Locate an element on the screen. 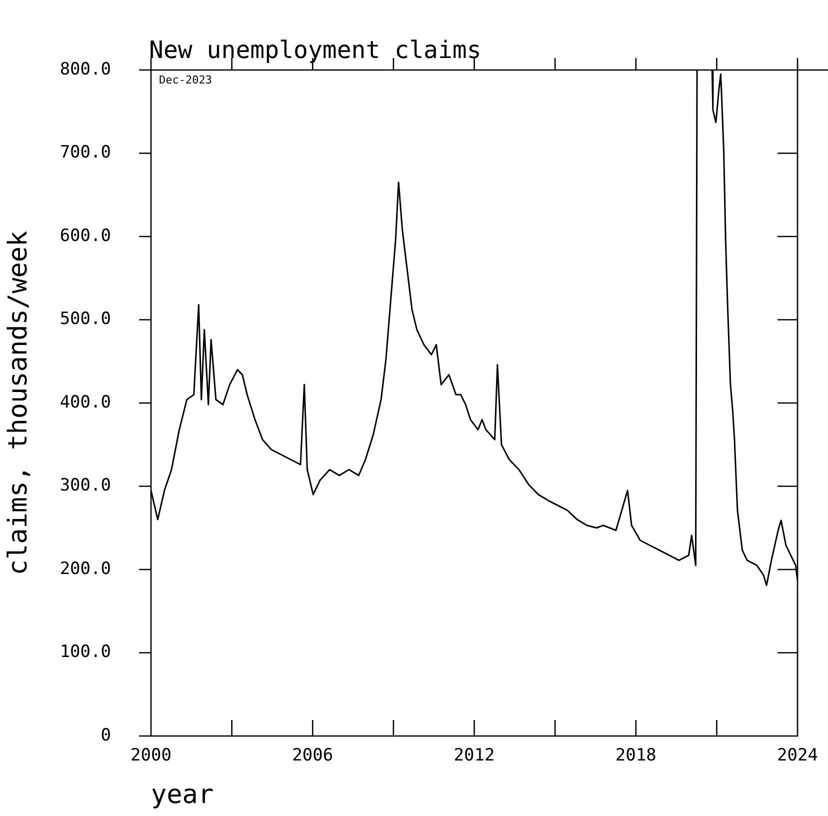 The image size is (828, 816). y-tick-label: 700.0 is located at coordinates (85, 152).